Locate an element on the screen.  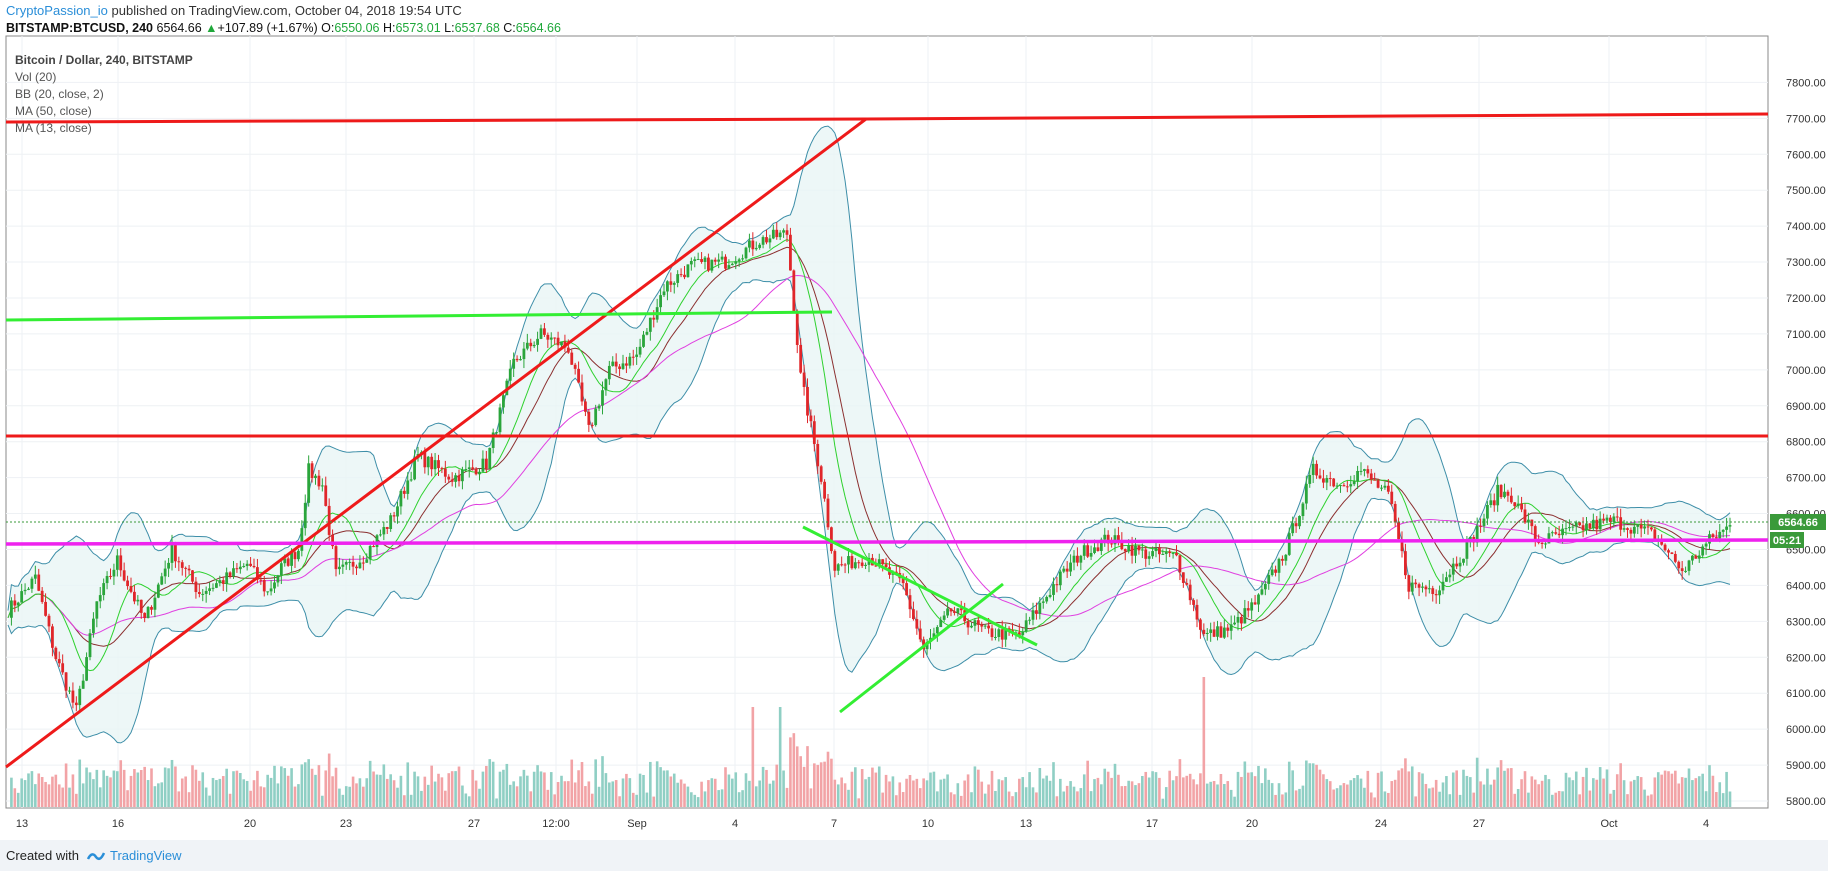
y-tick-label: 6700.00 is located at coordinates (1806, 479).